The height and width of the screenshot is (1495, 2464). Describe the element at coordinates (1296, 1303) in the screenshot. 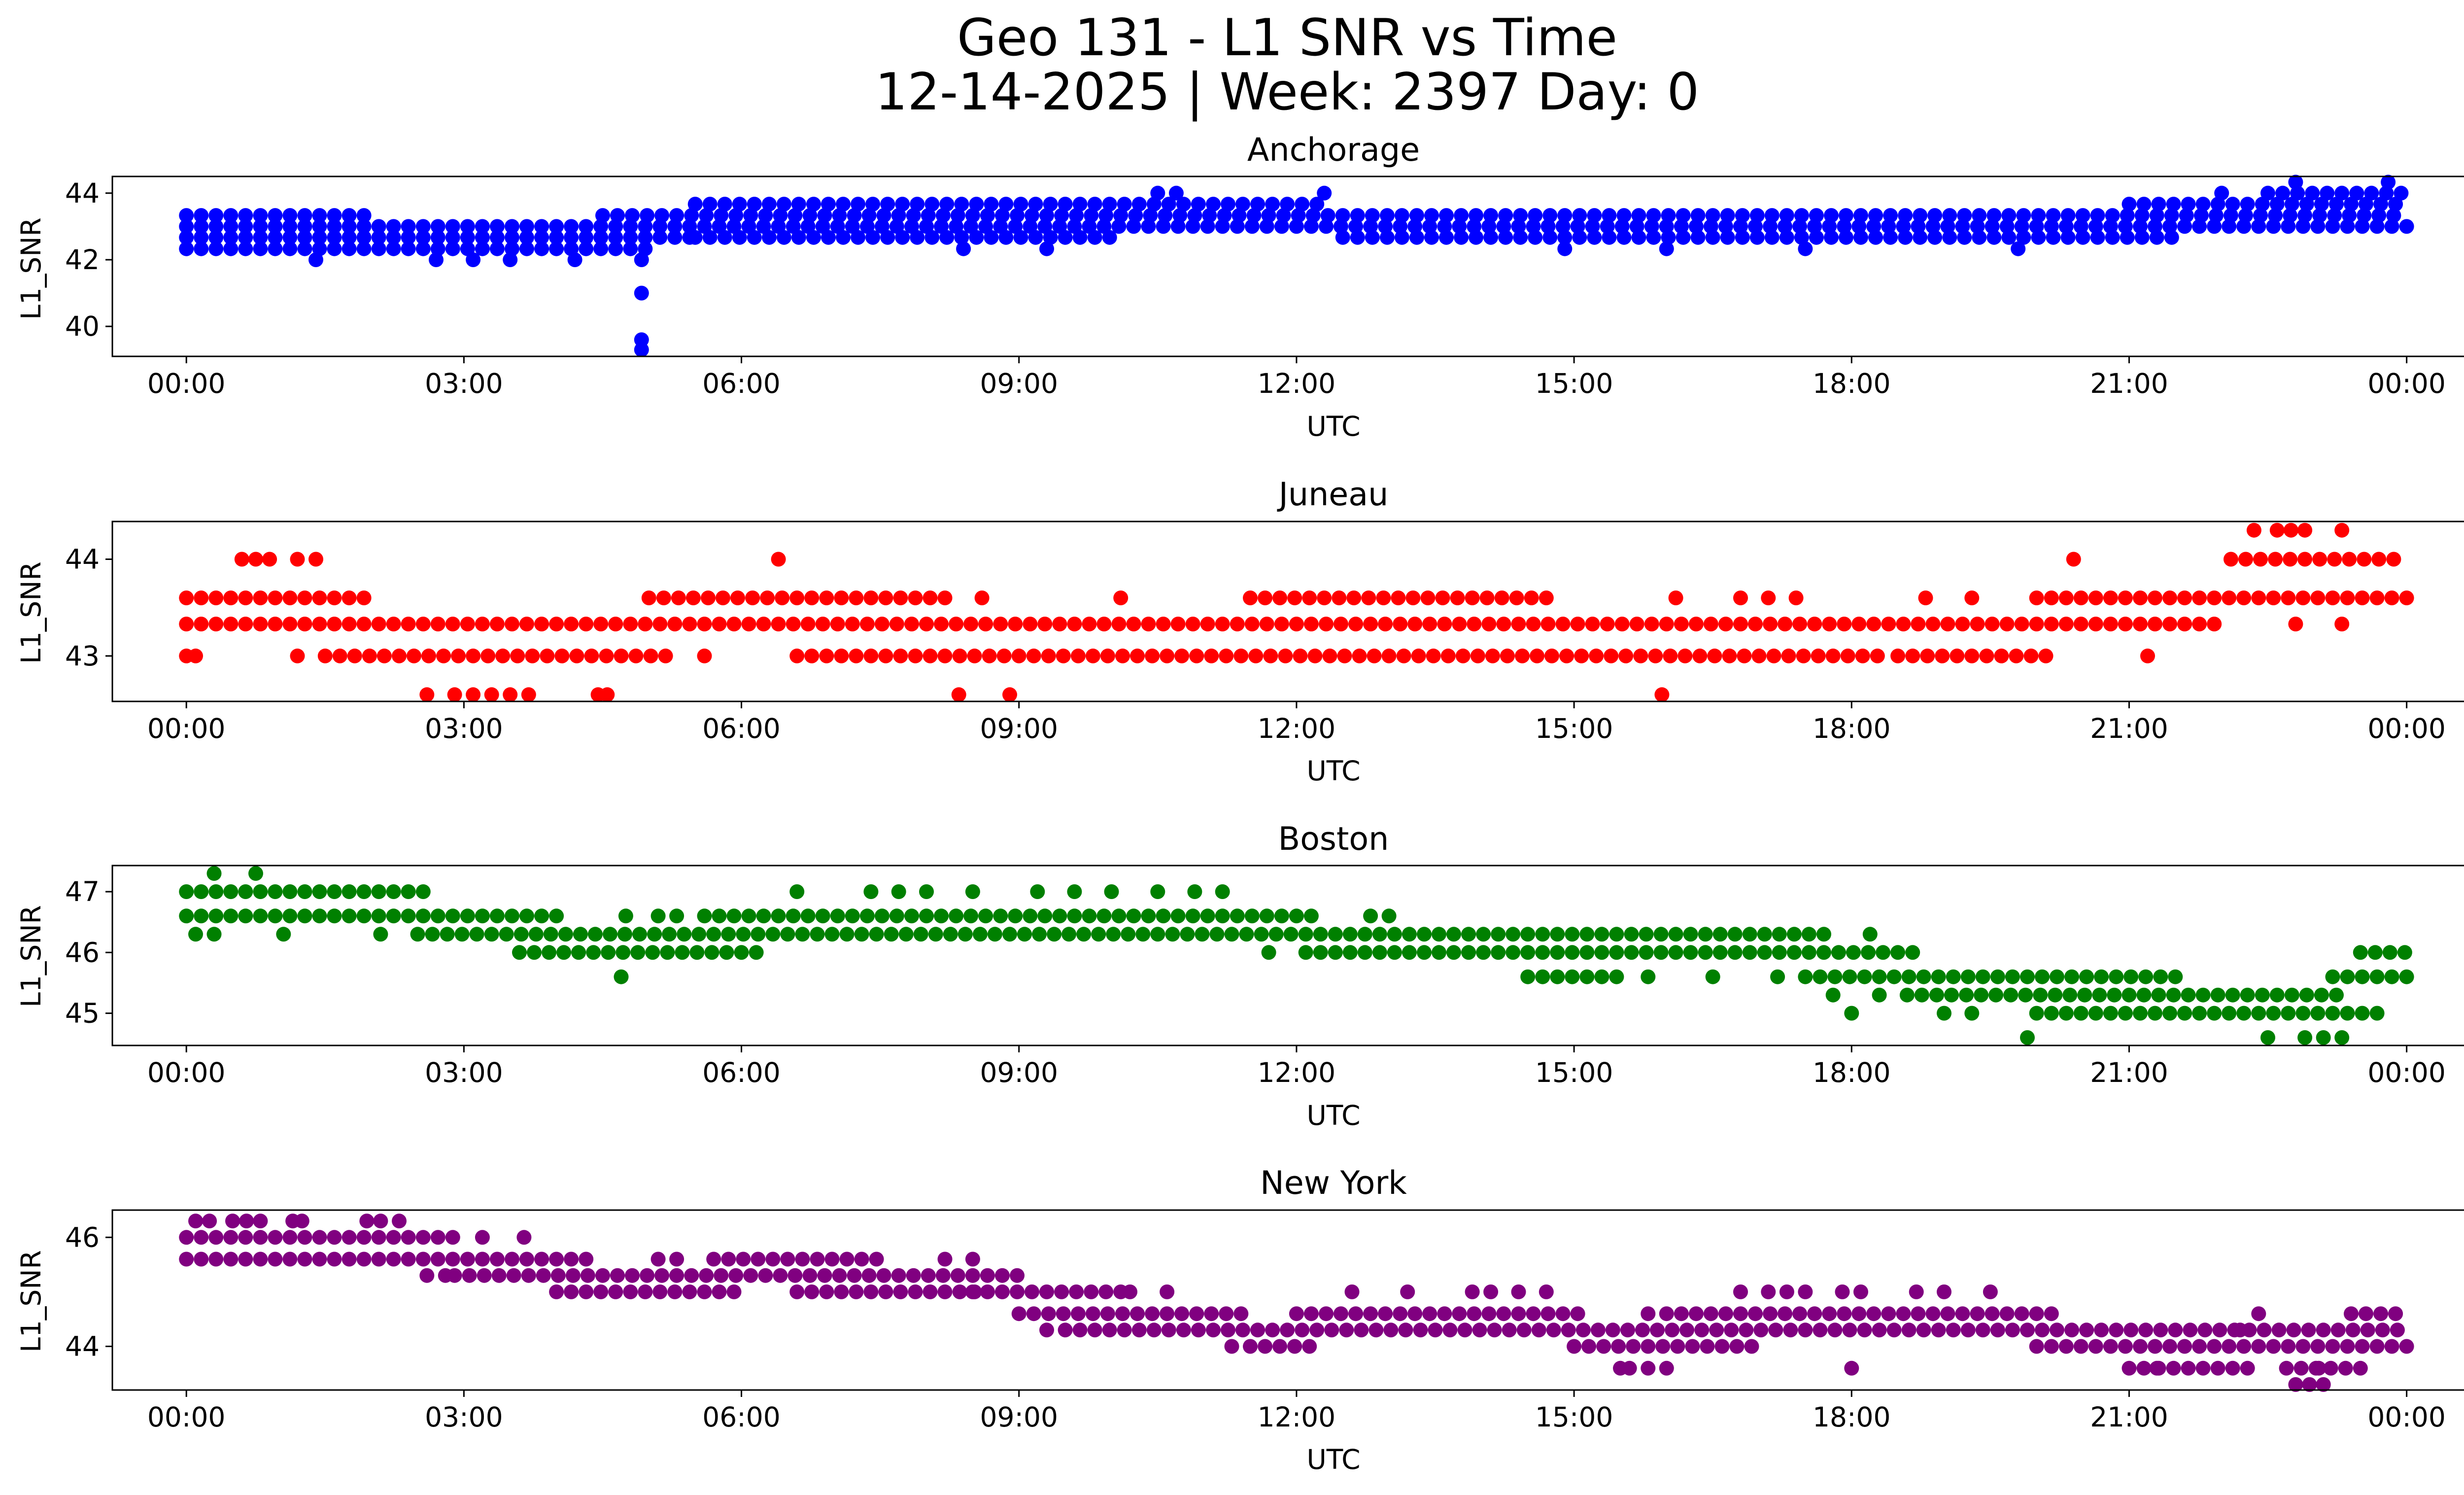

I see `scatter-points` at that location.